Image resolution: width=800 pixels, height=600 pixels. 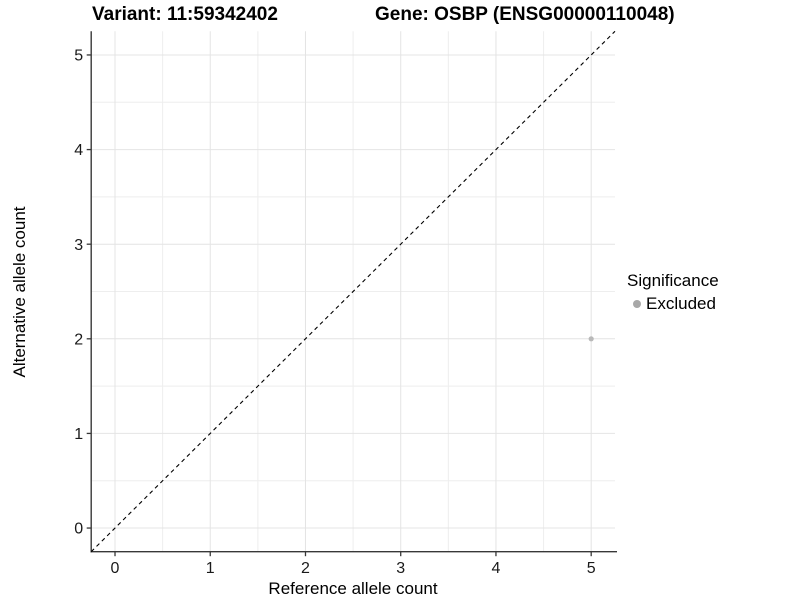 I want to click on excluded-point-icon, so click(x=637, y=304).